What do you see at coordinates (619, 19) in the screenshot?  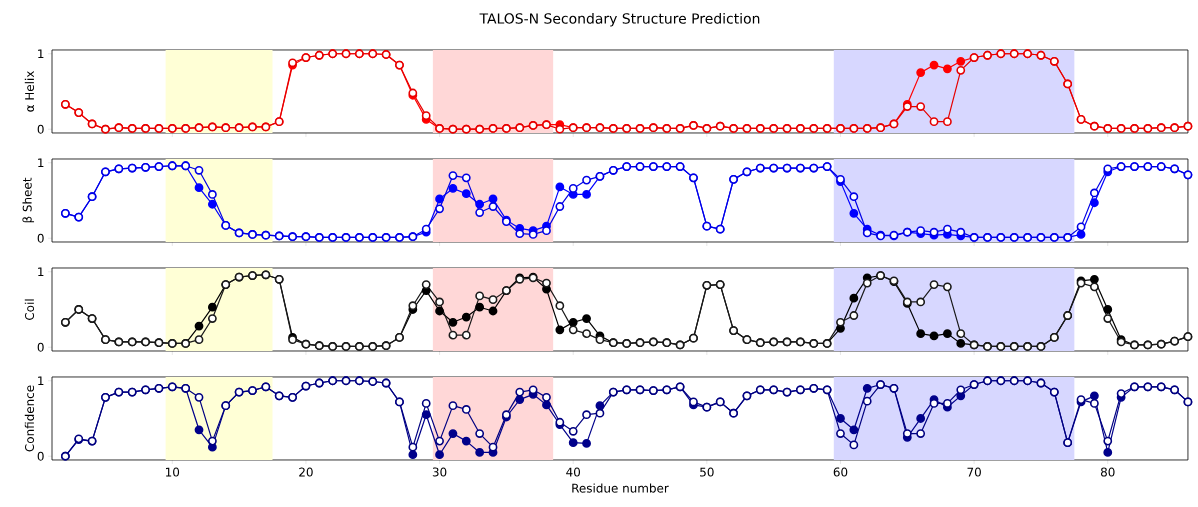 I see `chart-title: TALOS-N Secondary Structure Prediction` at bounding box center [619, 19].